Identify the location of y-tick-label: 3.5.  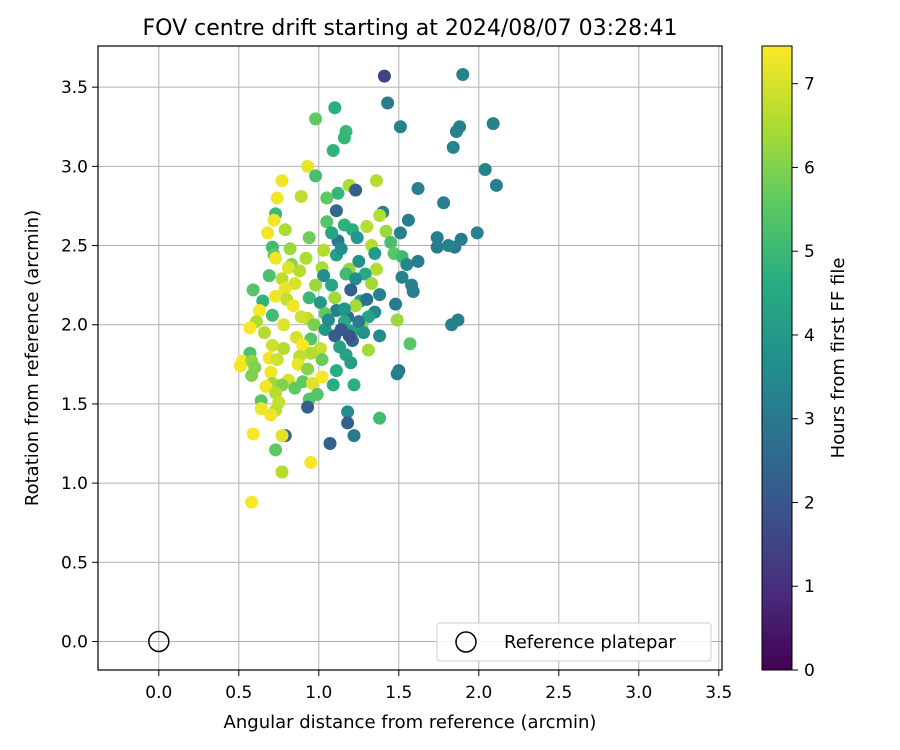
(74, 88).